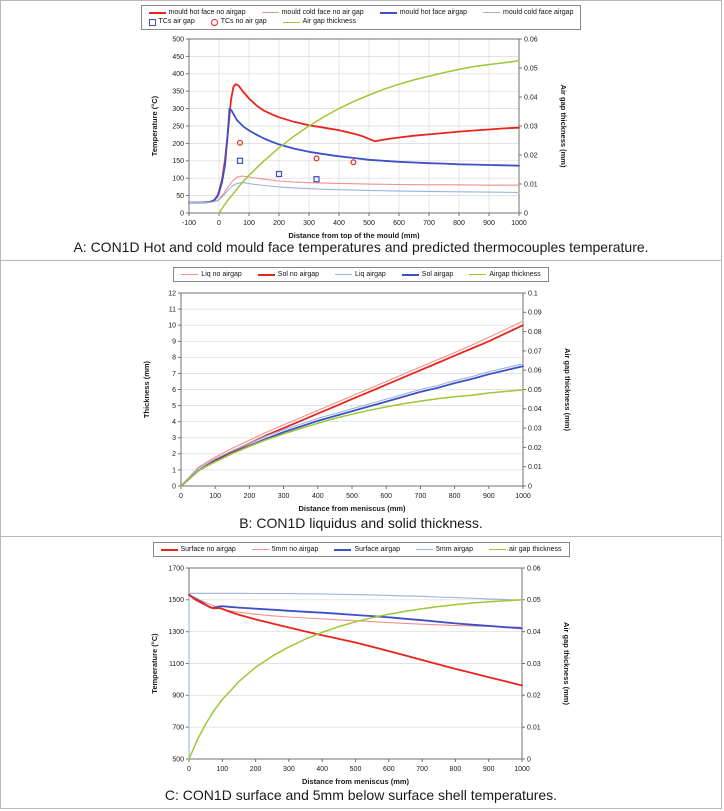  I want to click on legend-item-liq-no-airgap: Liq no airgap, so click(211, 274).